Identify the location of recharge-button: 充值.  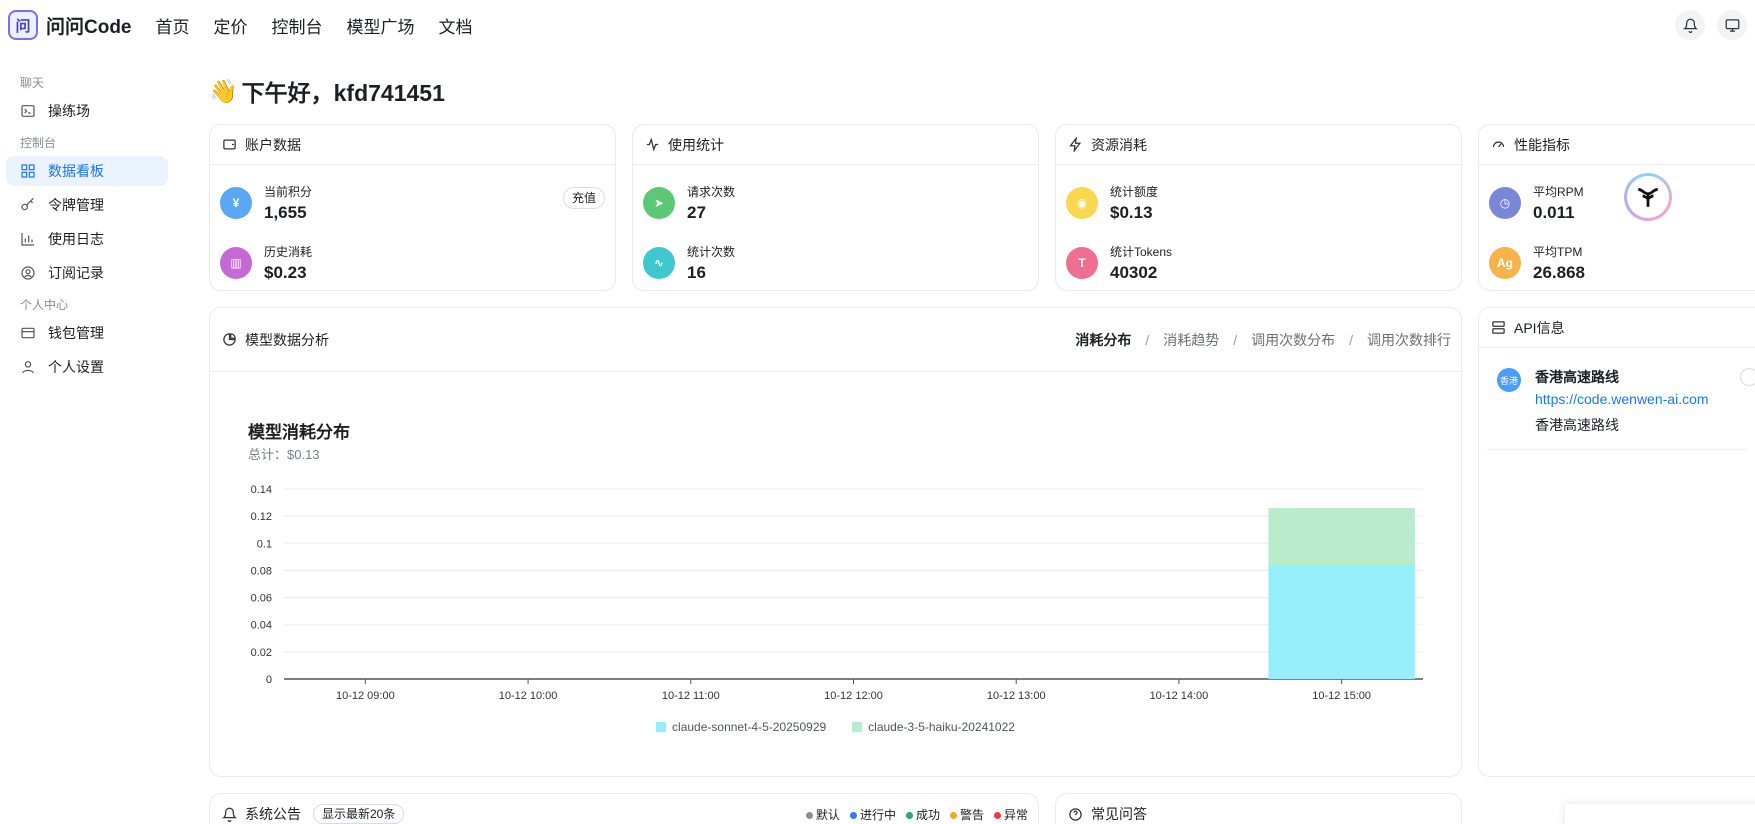
(583, 198).